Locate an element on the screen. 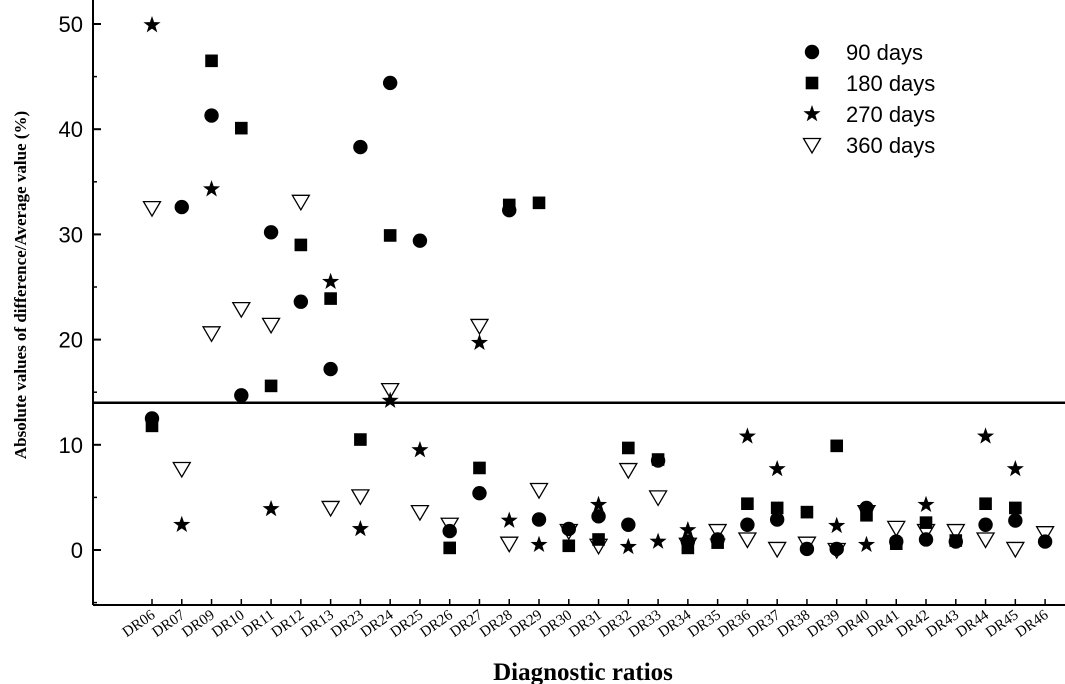  point-triangle-down-open-DR06 is located at coordinates (152, 209).